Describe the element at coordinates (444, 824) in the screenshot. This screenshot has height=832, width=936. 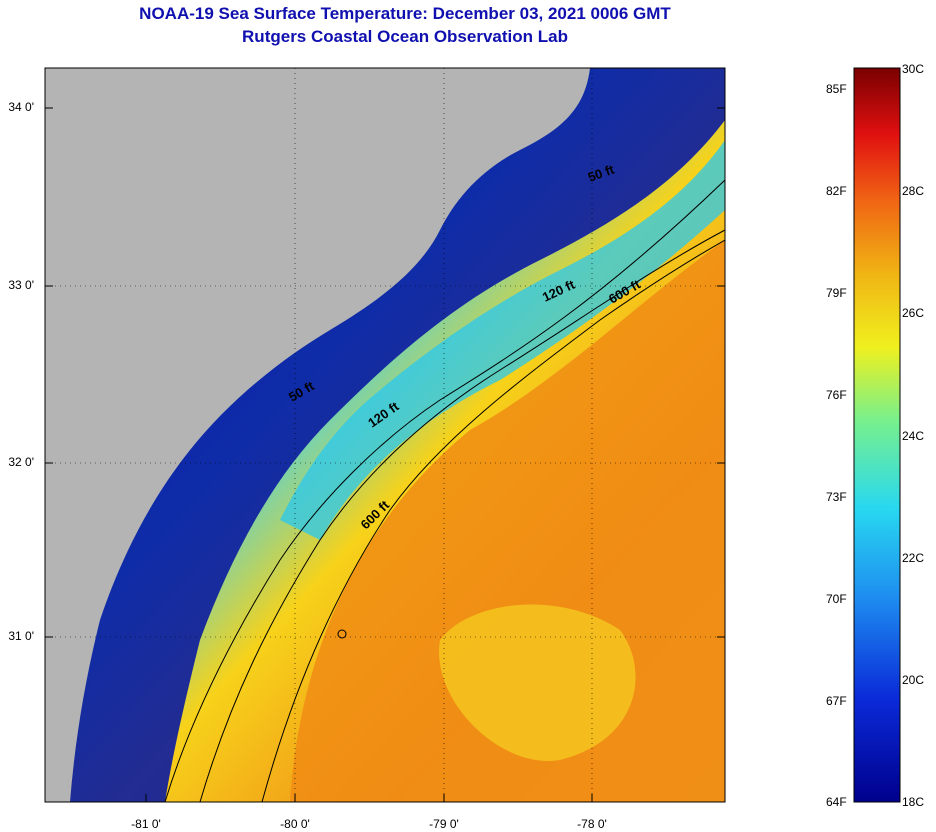
I see `lon-label-79: -79 0'` at that location.